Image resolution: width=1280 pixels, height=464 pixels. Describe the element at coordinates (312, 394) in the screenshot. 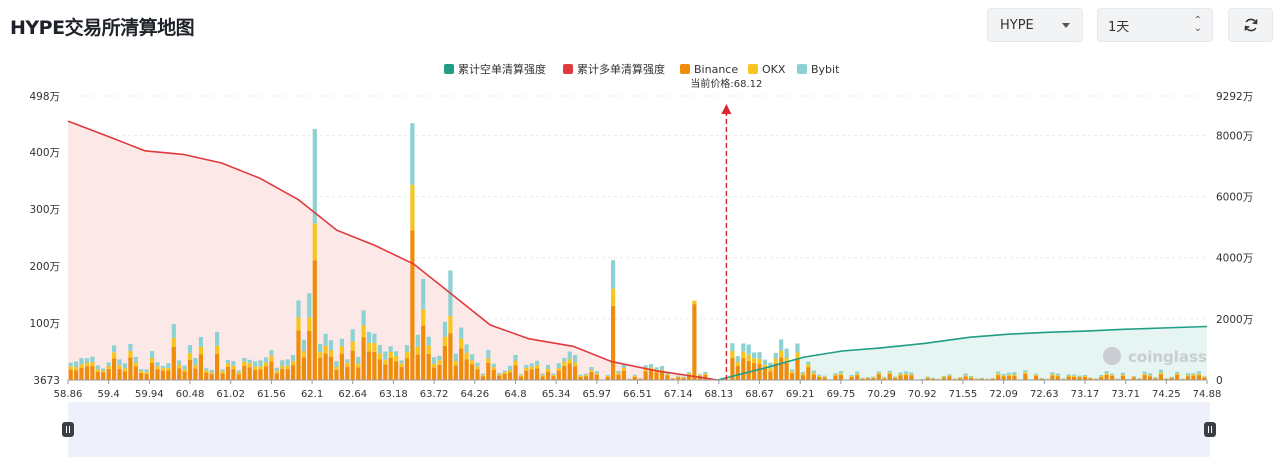

I see `x-tick-label: 62.1` at that location.